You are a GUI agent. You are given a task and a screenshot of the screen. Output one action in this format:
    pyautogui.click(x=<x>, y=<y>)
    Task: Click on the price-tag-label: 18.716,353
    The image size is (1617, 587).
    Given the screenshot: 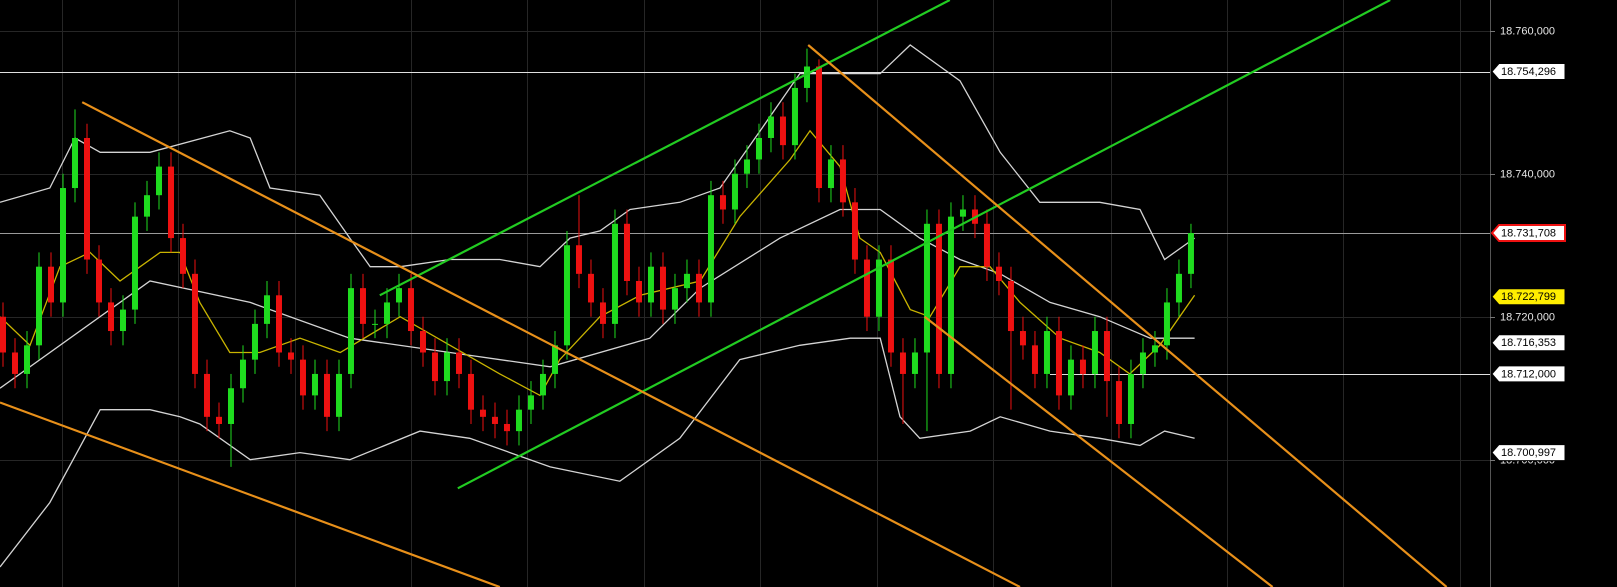 What is the action you would take?
    pyautogui.click(x=1528, y=343)
    